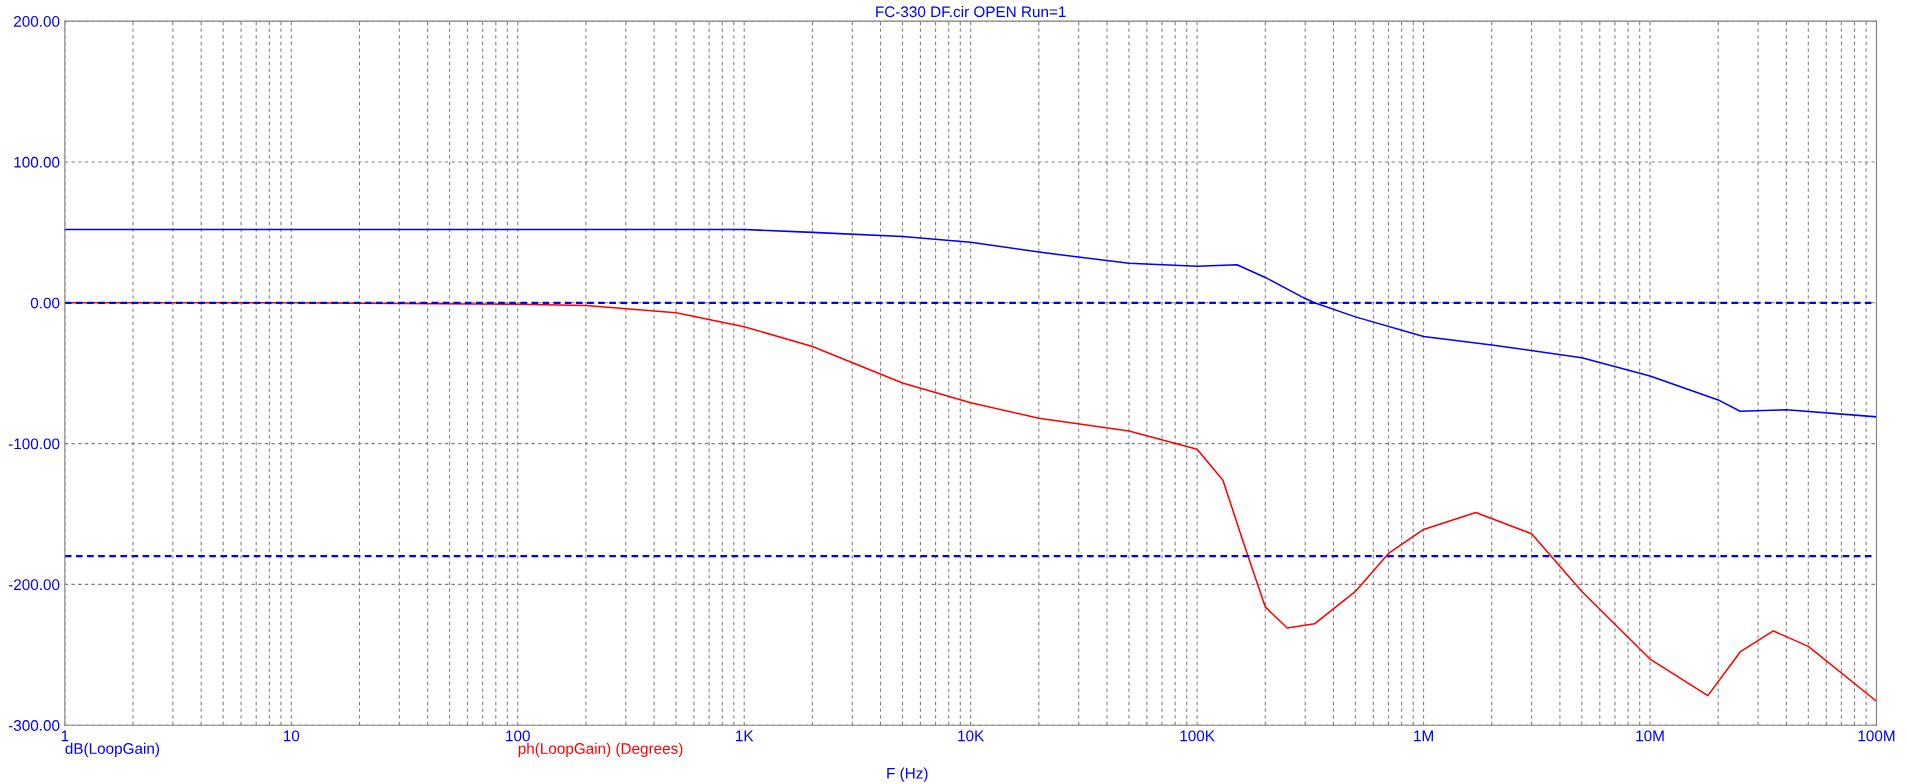 Image resolution: width=1907 pixels, height=784 pixels. Describe the element at coordinates (518, 736) in the screenshot. I see `x-tick-label: 100` at that location.